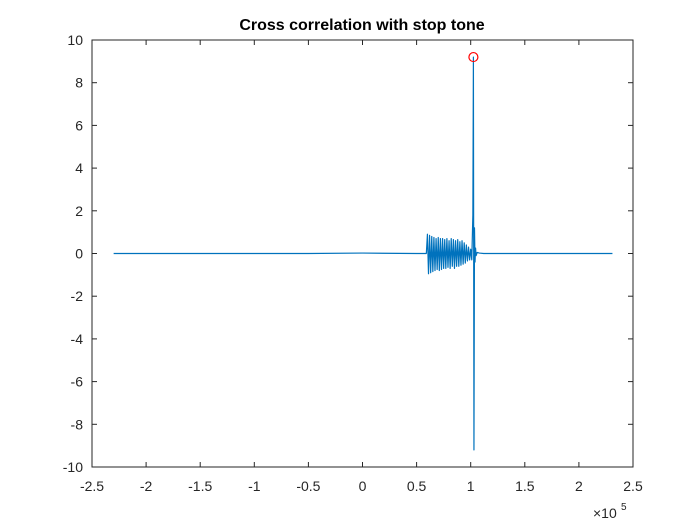 The height and width of the screenshot is (525, 700). What do you see at coordinates (525, 486) in the screenshot?
I see `x-tick-label: 1.5` at bounding box center [525, 486].